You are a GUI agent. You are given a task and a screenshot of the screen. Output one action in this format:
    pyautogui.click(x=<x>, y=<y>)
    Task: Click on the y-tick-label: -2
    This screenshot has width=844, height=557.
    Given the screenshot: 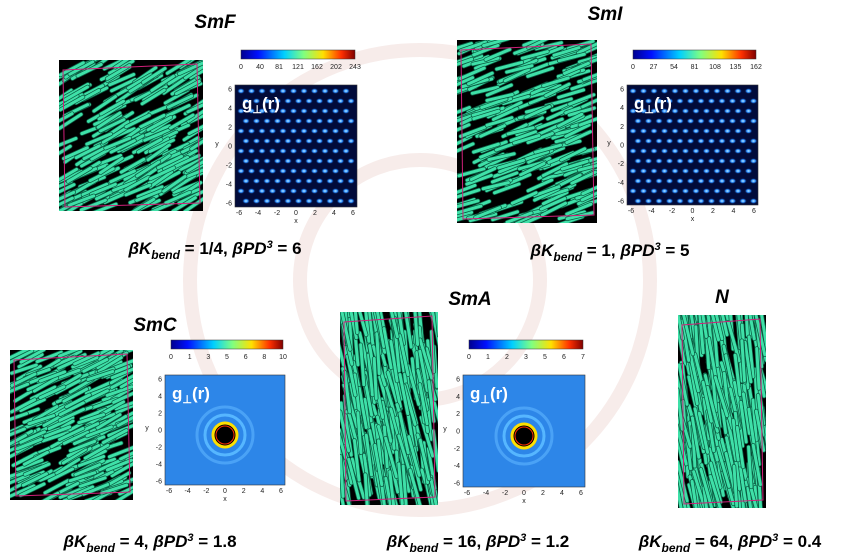 What is the action you would take?
    pyautogui.click(x=621, y=164)
    